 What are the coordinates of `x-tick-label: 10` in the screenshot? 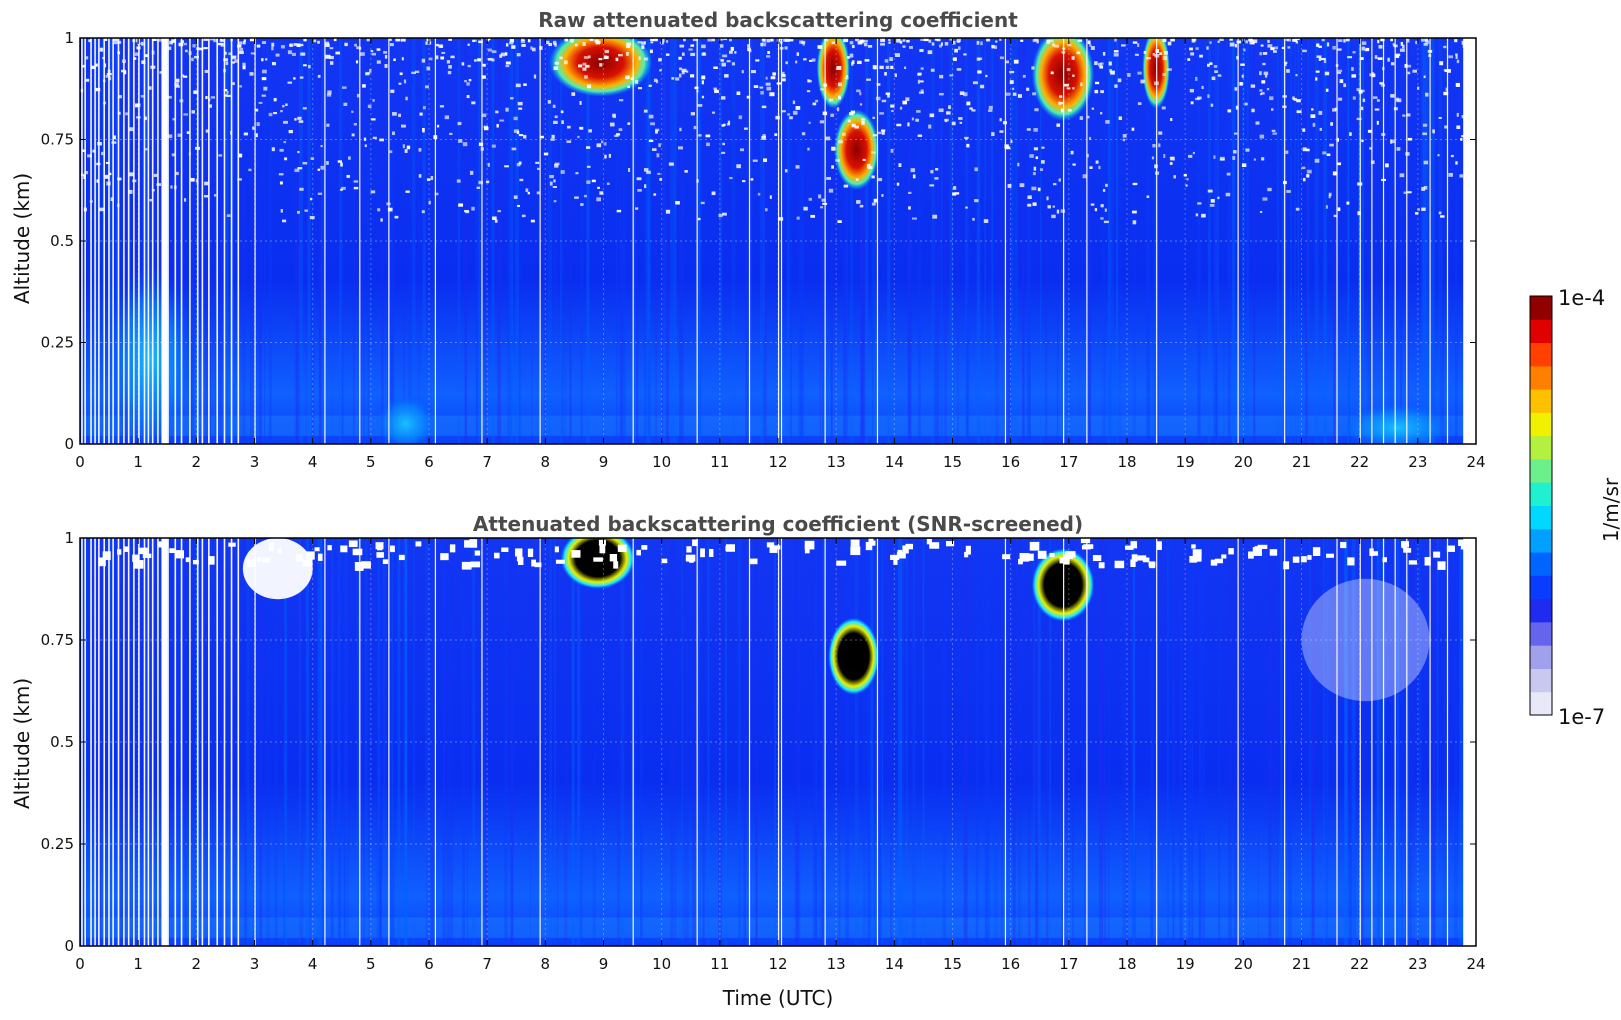 It's located at (661, 964).